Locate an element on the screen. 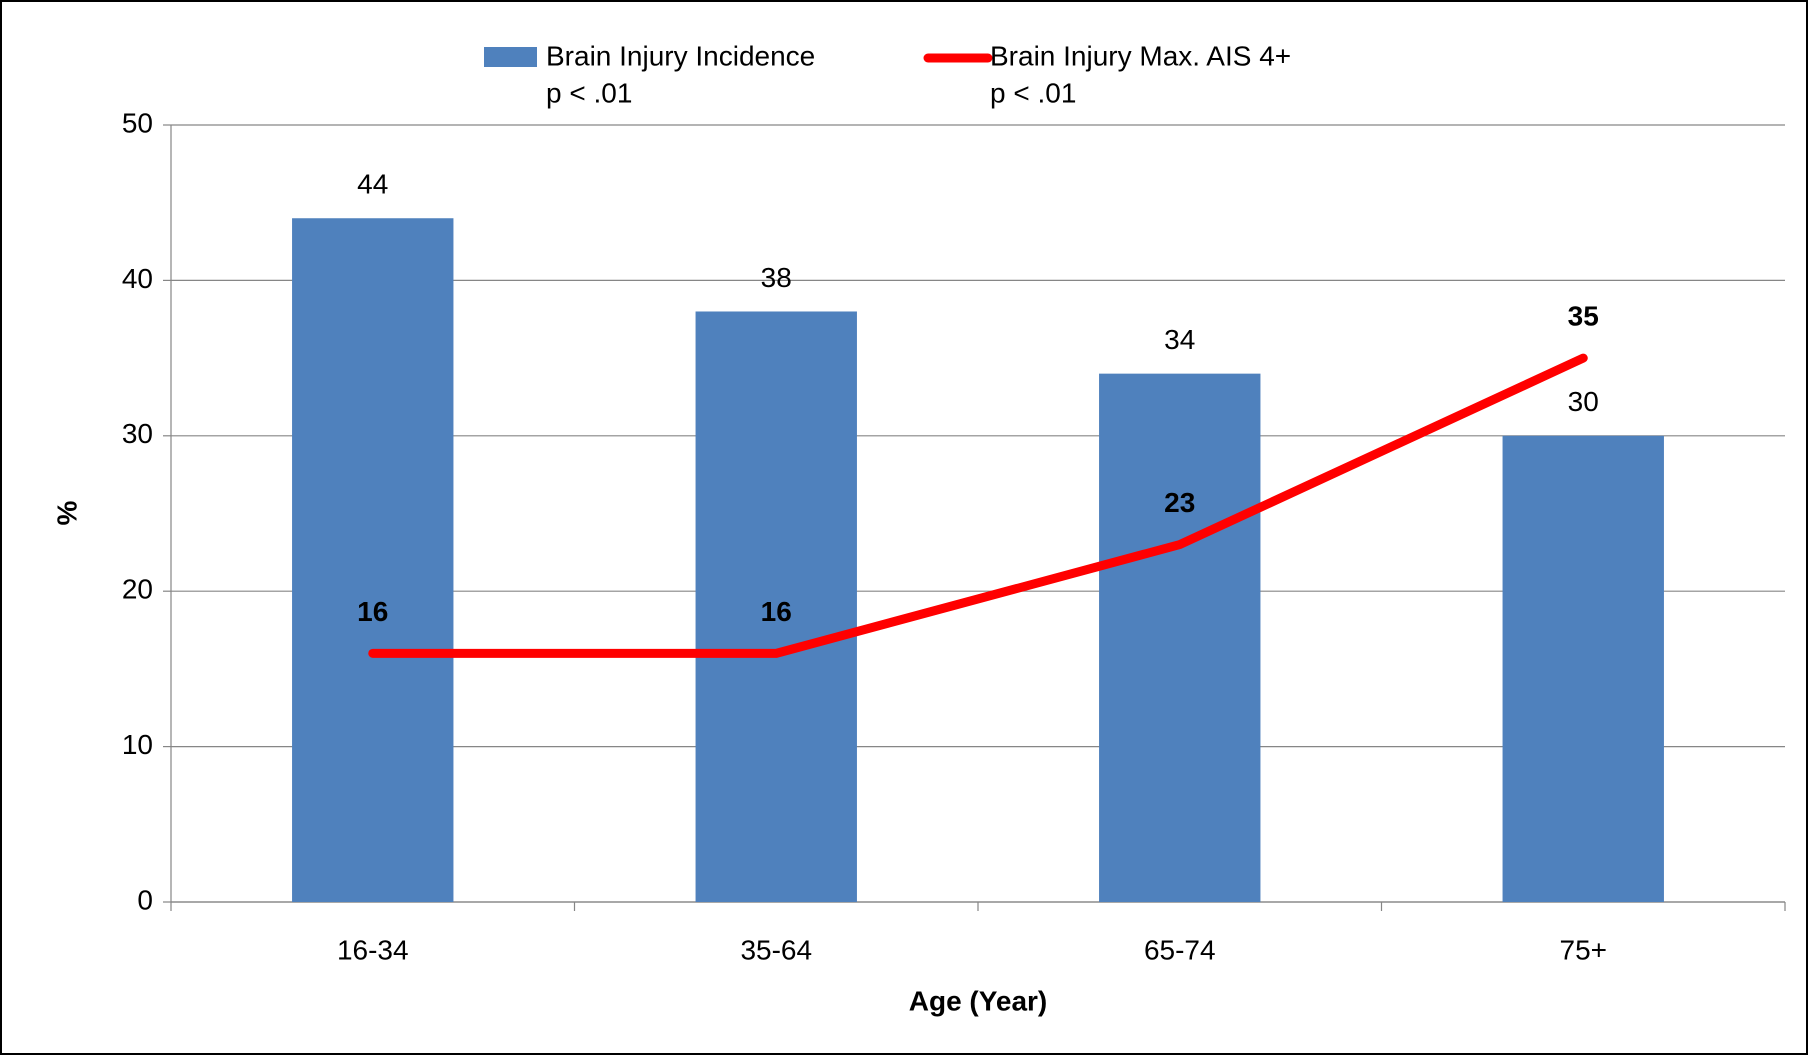 This screenshot has width=1808, height=1055. legend-label: Brain Injury Incidence is located at coordinates (680, 55).